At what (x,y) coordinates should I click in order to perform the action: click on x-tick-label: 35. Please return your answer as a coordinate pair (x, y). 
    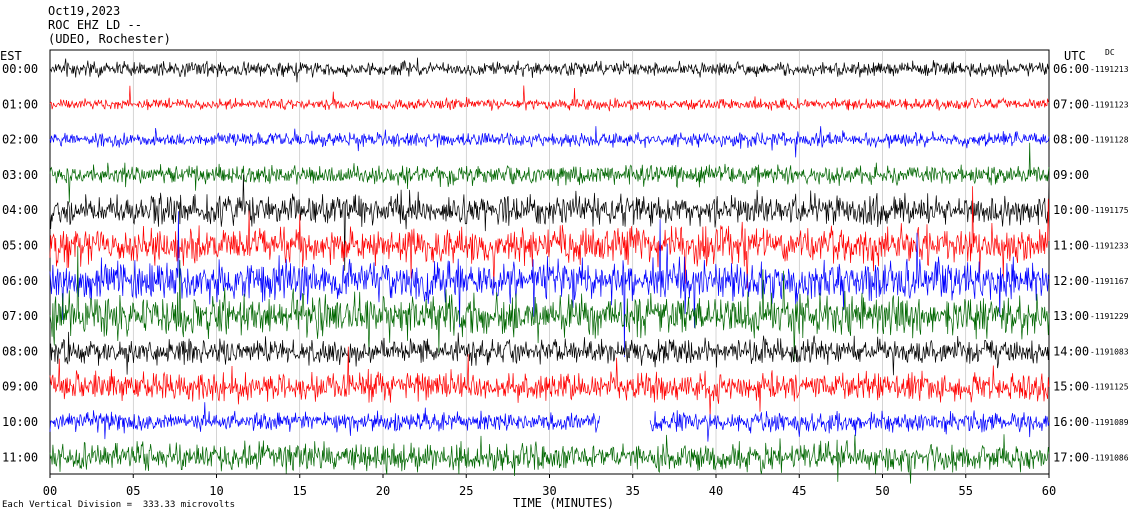
    Looking at the image, I should click on (633, 491).